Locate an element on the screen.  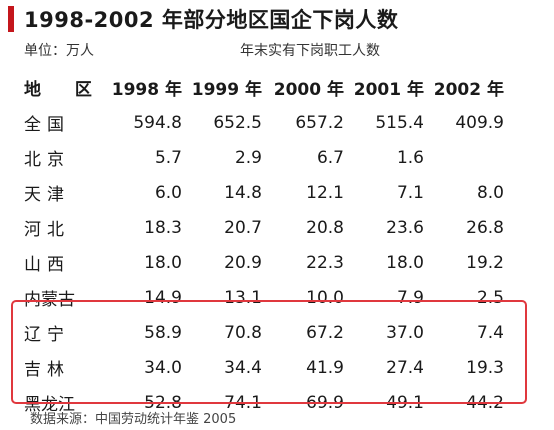
header-region: 地 区 is located at coordinates (65, 90).